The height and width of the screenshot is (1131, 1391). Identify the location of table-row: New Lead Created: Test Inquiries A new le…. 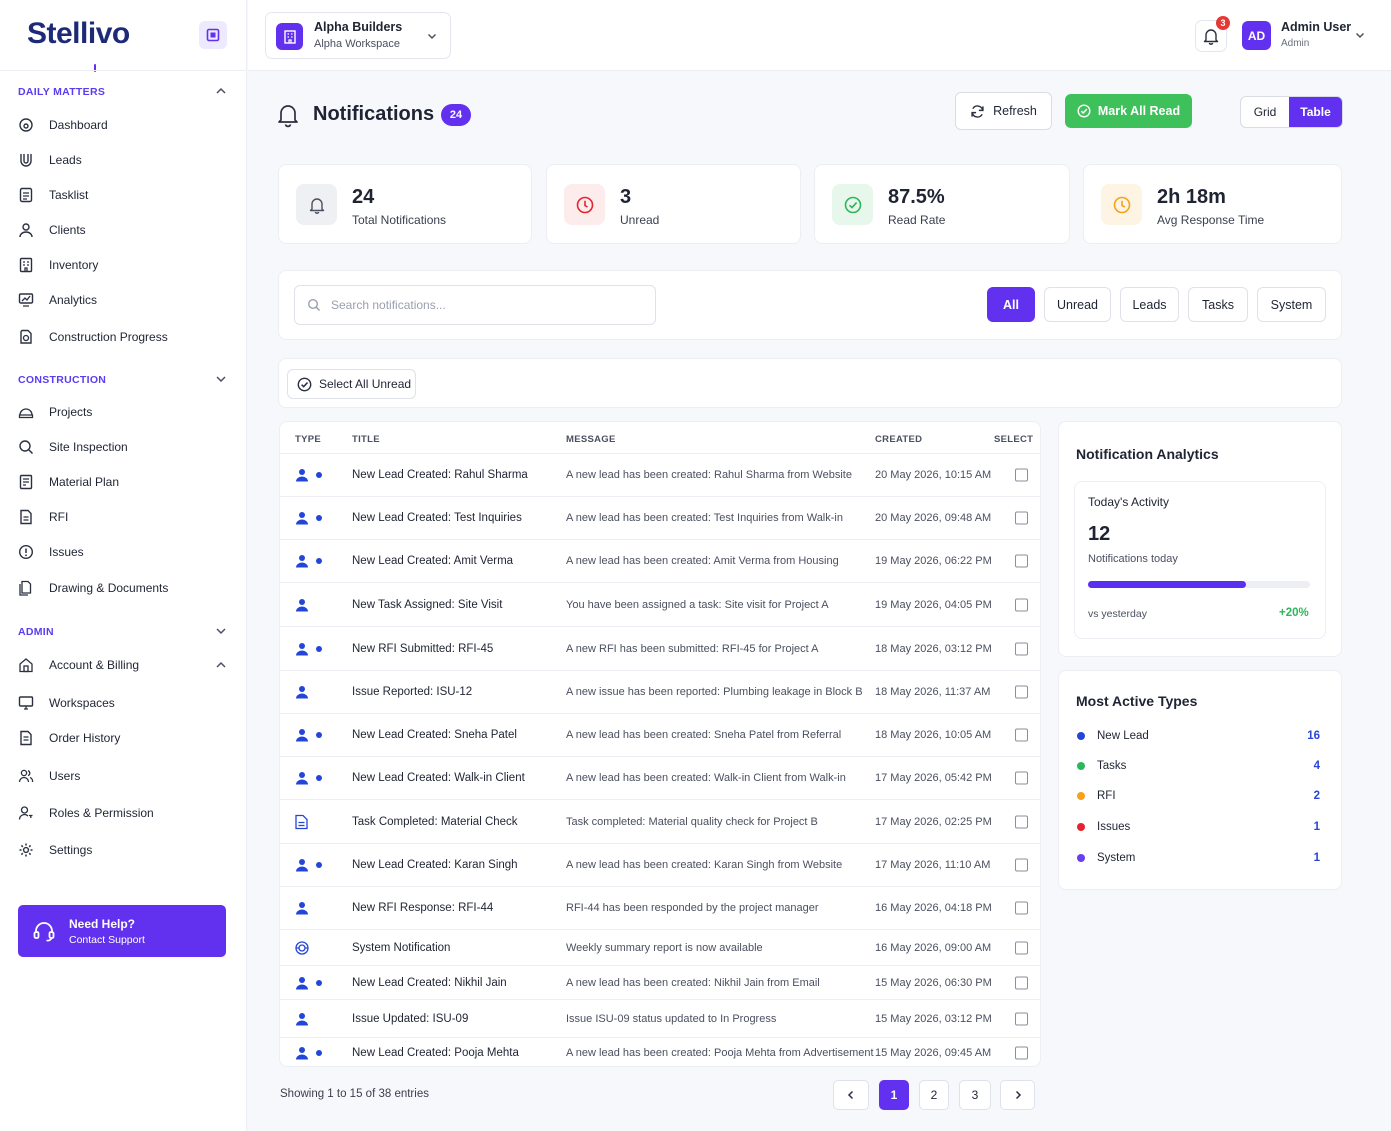
(660, 517).